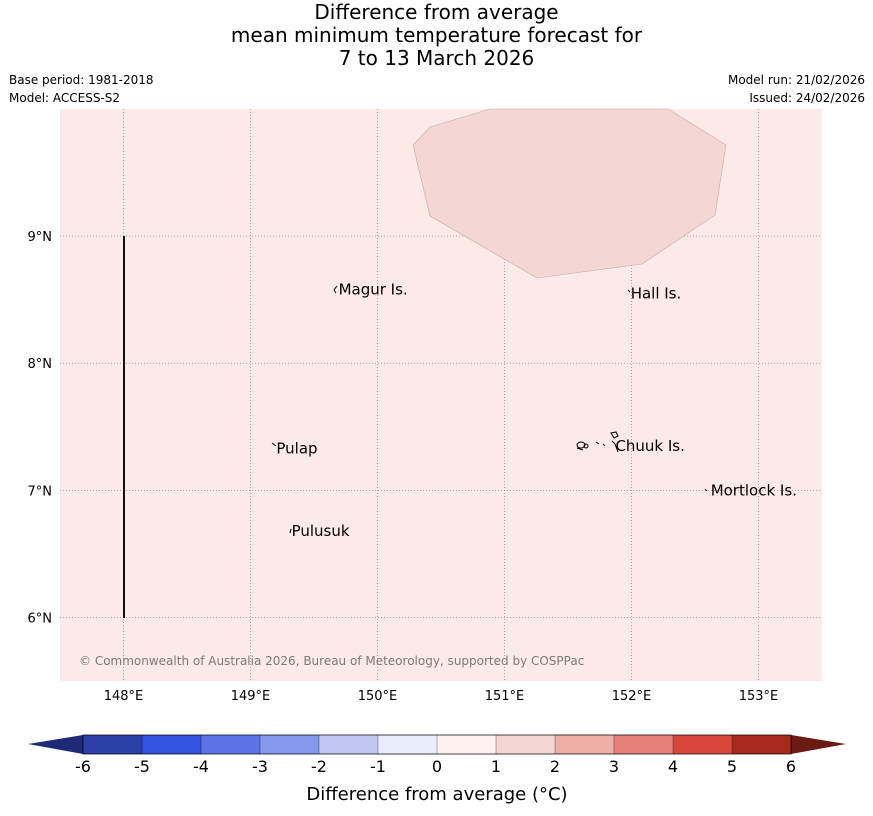 The image size is (873, 816). What do you see at coordinates (378, 766) in the screenshot?
I see `colorbar-tick-label: -1` at bounding box center [378, 766].